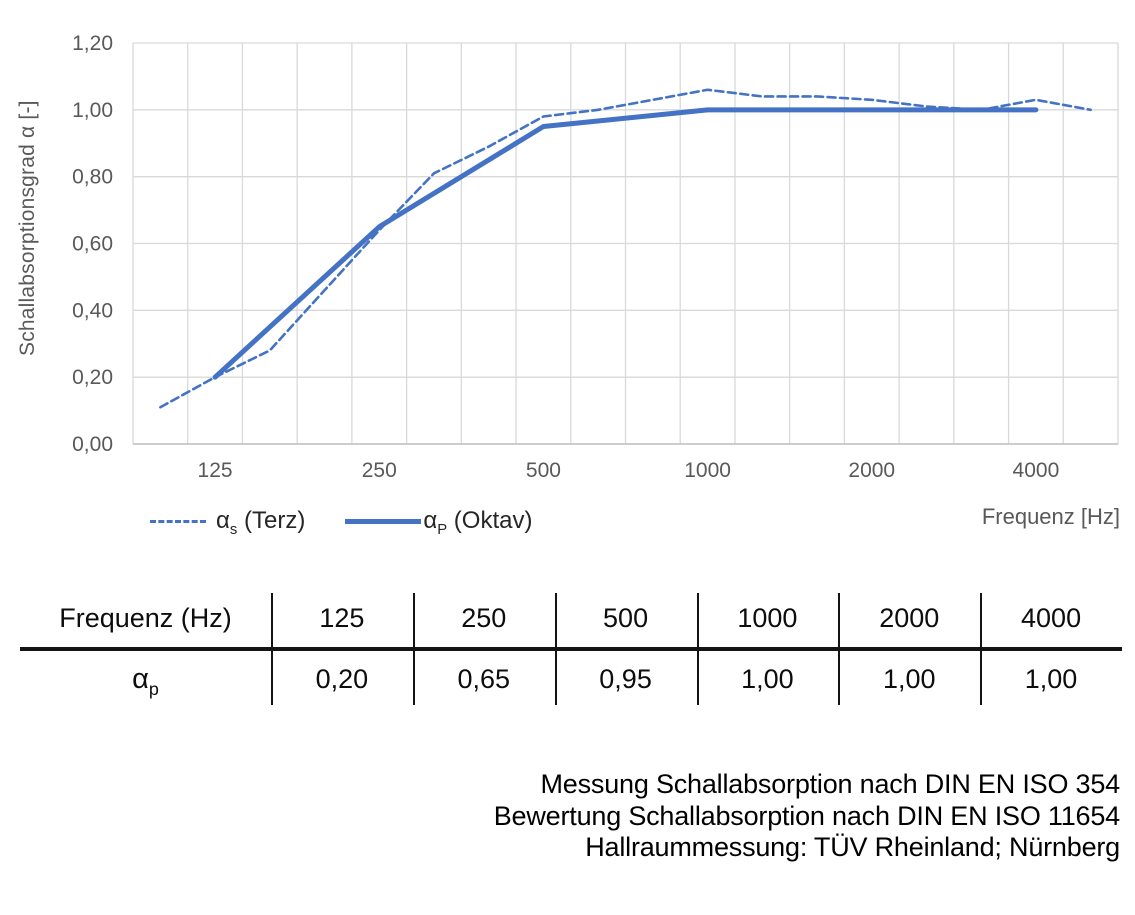  Describe the element at coordinates (178, 521) in the screenshot. I see `dashed-line-swatch` at that location.